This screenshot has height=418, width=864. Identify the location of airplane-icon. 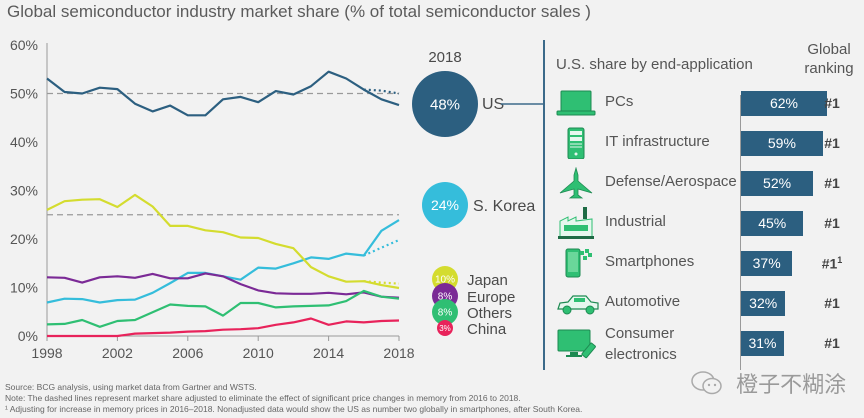
(576, 182).